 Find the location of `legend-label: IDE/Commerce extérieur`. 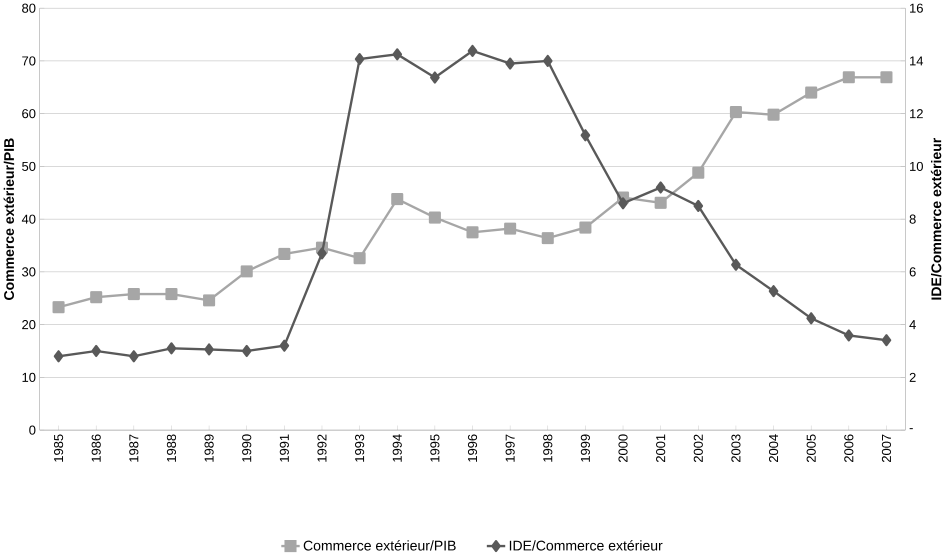

legend-label: IDE/Commerce extérieur is located at coordinates (586, 545).